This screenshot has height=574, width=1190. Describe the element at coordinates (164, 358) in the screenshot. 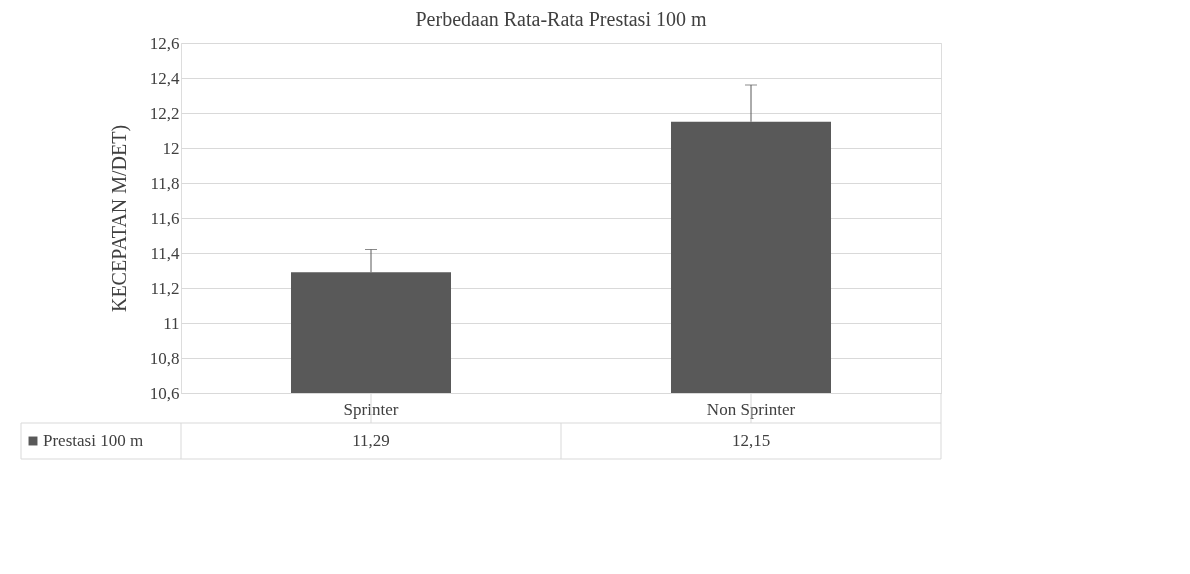

I see `y-tick-label: 10,8` at that location.